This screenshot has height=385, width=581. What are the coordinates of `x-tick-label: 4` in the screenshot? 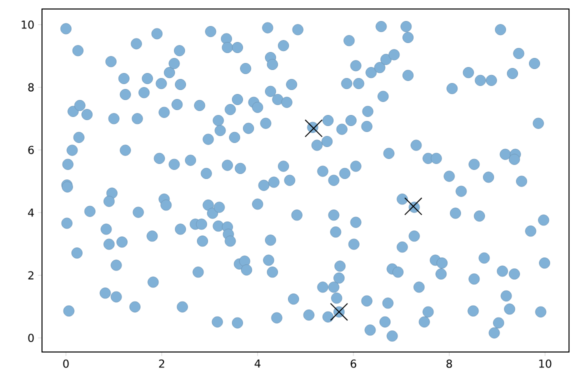 It's located at (257, 364).